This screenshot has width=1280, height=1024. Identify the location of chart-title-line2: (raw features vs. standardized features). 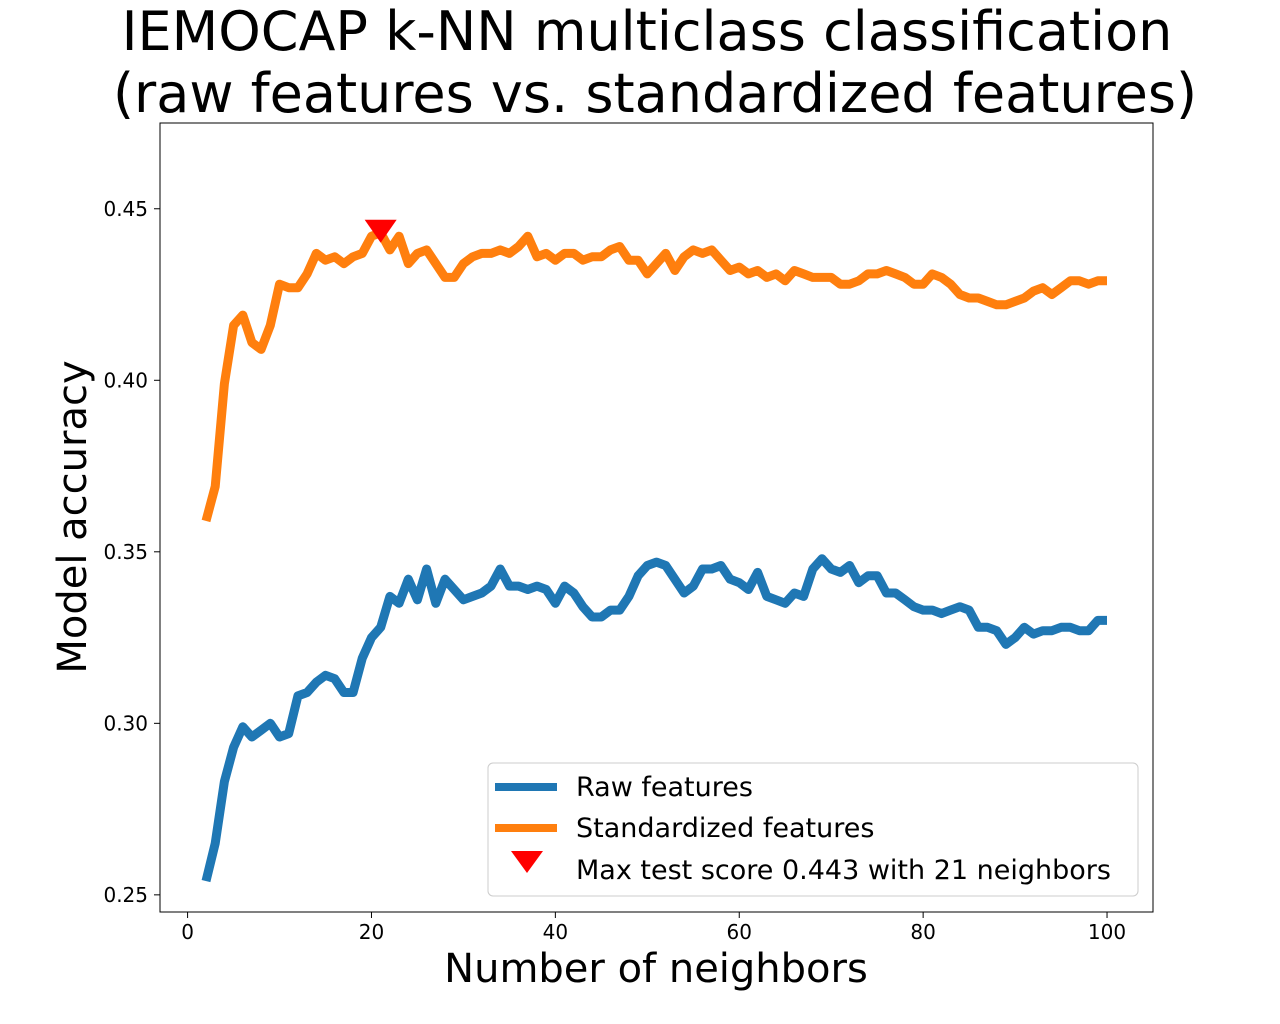
(655, 93).